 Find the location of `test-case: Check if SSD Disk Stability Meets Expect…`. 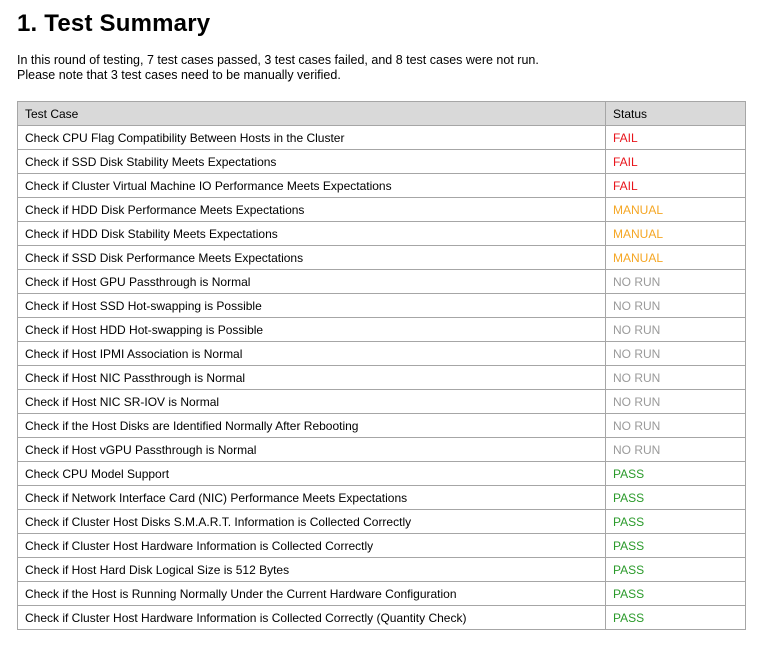

test-case: Check if SSD Disk Stability Meets Expect… is located at coordinates (311, 161).